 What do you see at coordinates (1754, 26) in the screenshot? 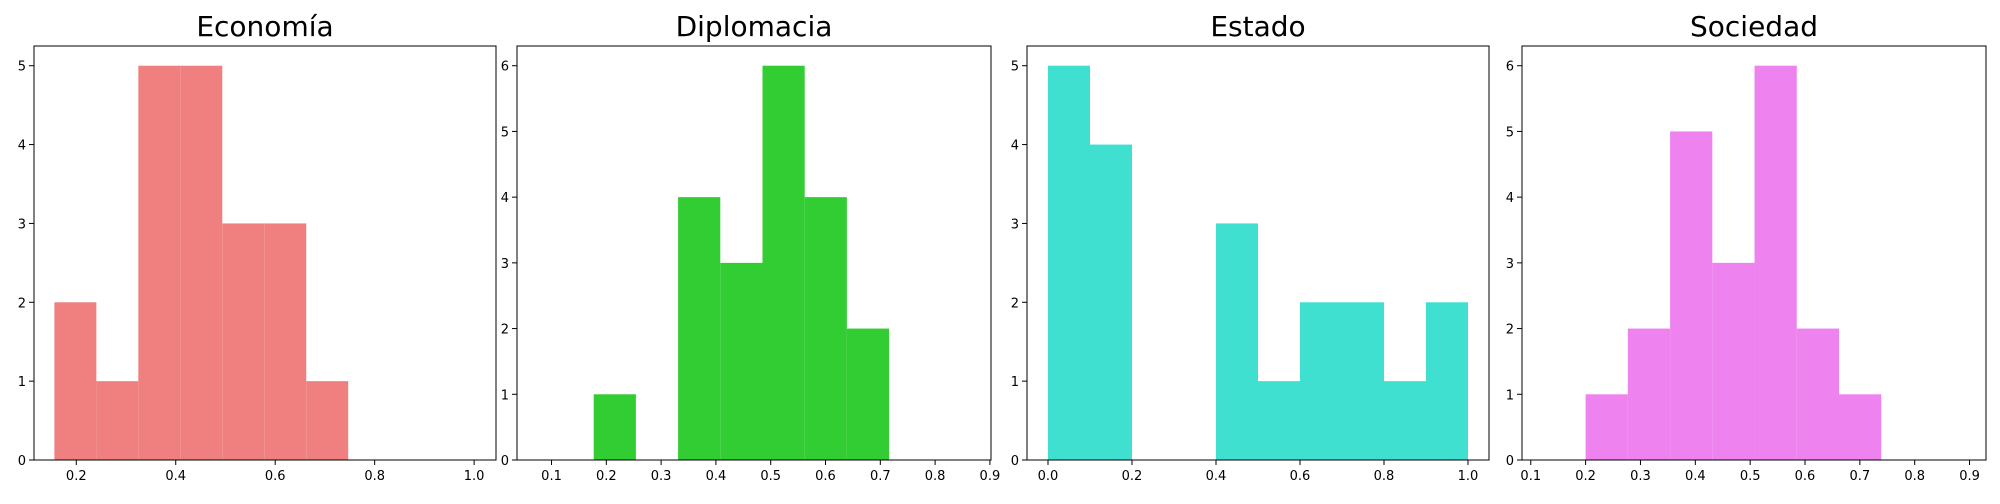
I see `chart-title: Sociedad` at bounding box center [1754, 26].